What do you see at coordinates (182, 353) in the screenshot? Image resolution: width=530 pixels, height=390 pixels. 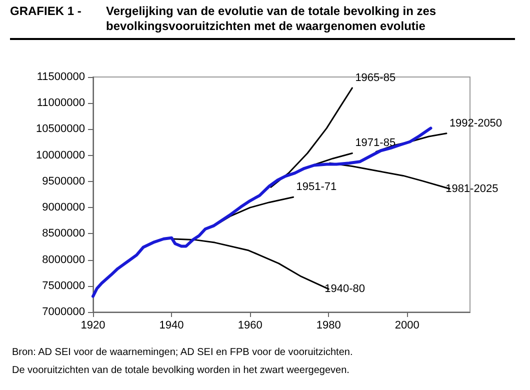 I see `text: Bron: AD SEI voor de waarnemingen; AD SEI en FPB voor de vooruitzichten.` at bounding box center [182, 353].